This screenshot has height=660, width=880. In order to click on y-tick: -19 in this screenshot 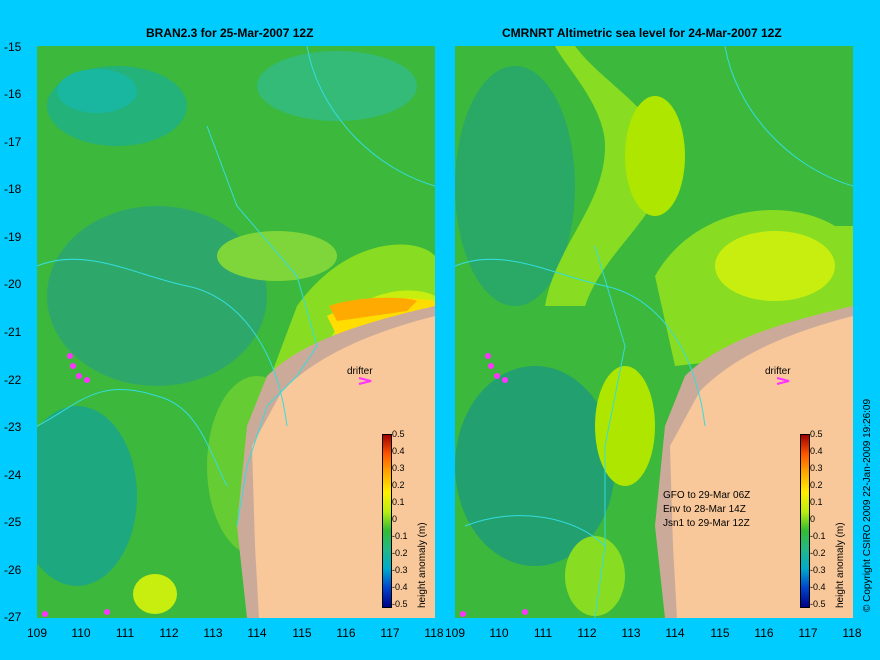, I will do `click(13, 237)`.